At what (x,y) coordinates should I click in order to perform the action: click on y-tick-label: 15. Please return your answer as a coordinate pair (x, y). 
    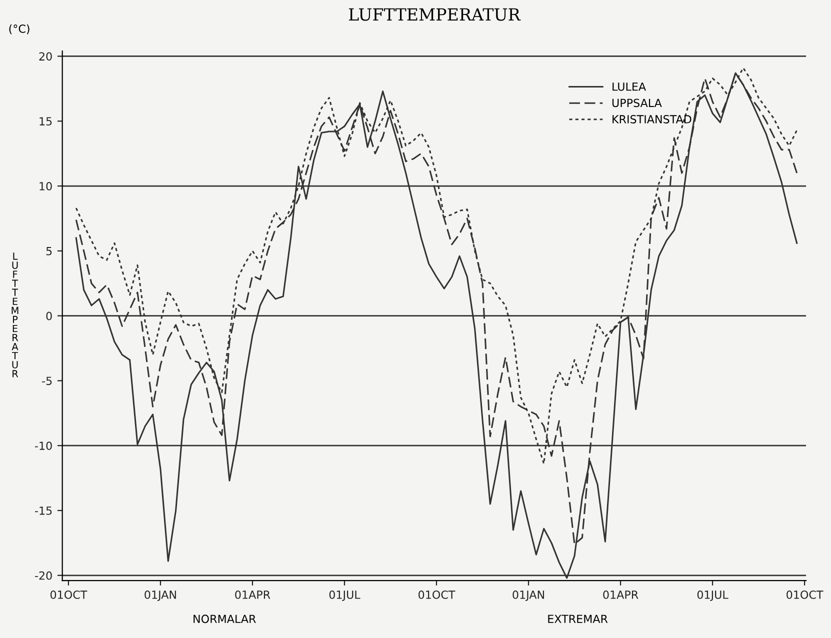
    Looking at the image, I should click on (46, 121).